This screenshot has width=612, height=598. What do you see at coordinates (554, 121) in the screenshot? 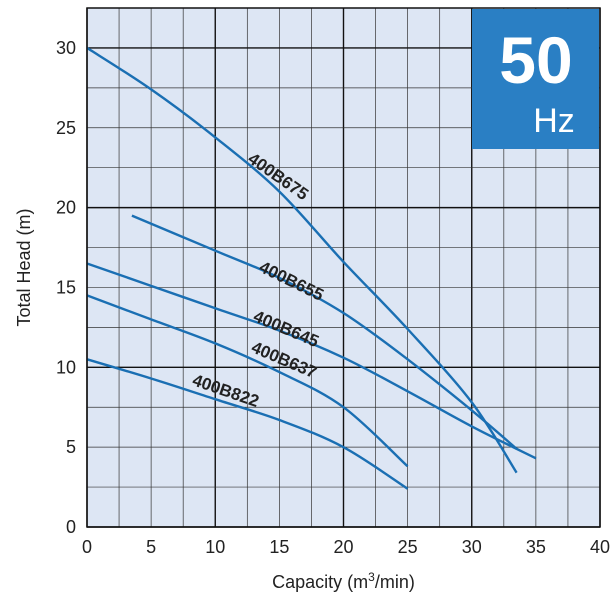
I see `badge-unit: Hz` at bounding box center [554, 121].